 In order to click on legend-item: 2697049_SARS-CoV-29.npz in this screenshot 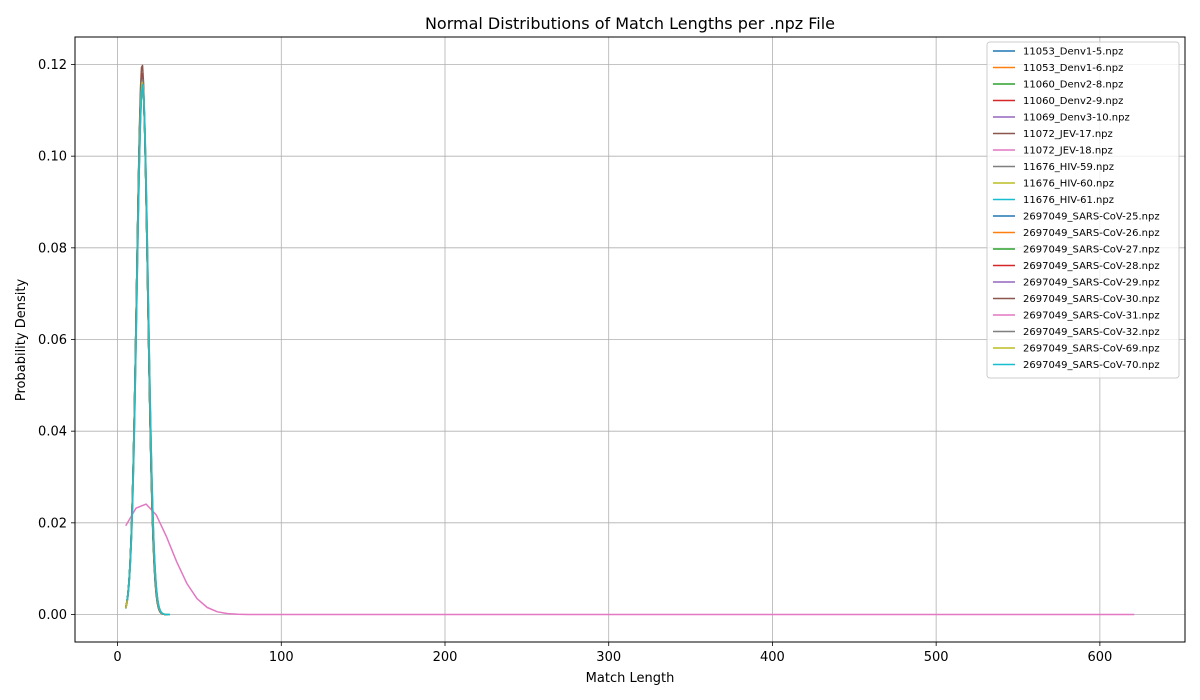, I will do `click(1076, 283)`.